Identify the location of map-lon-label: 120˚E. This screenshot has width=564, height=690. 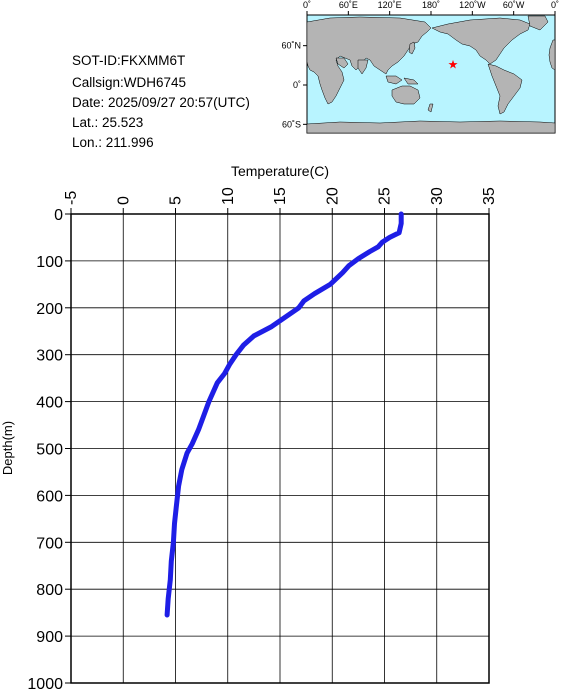
(390, 5).